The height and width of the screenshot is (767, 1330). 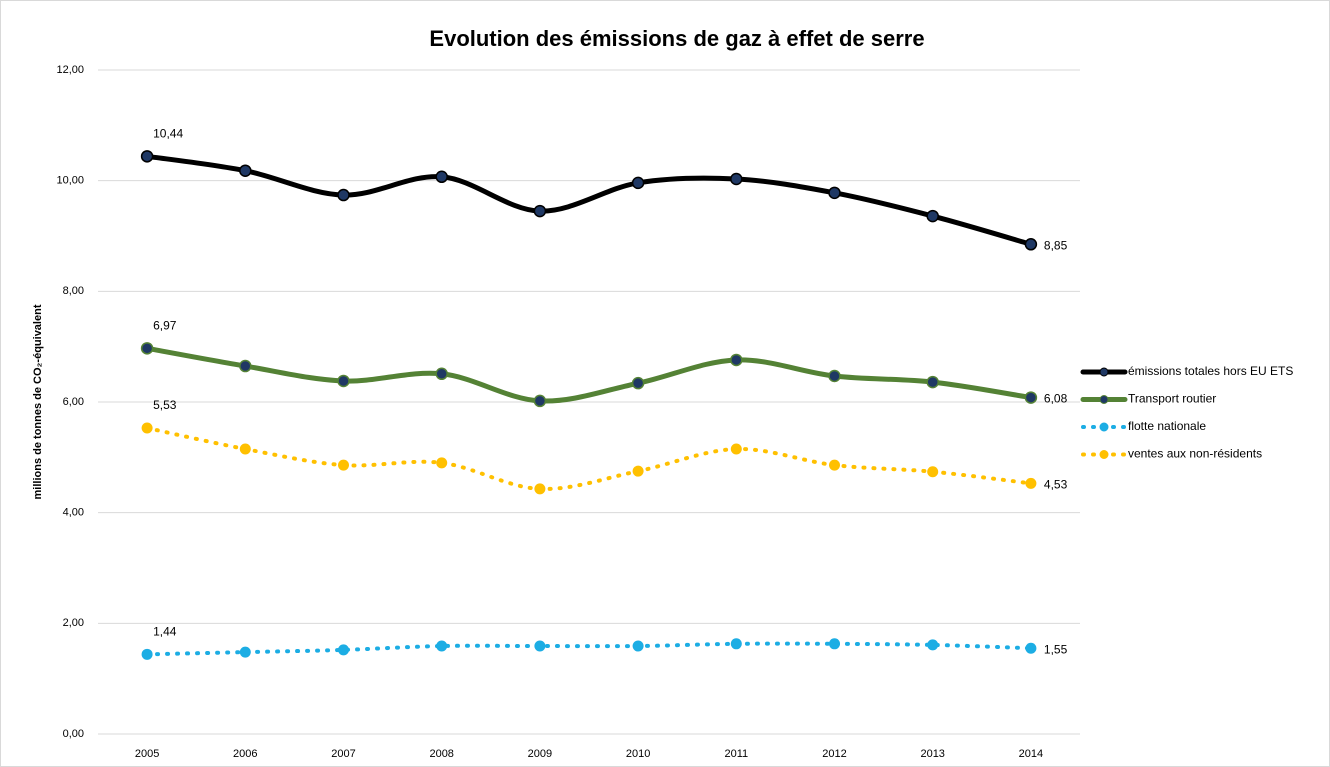 I want to click on x-tick-label: 2009, so click(x=540, y=754).